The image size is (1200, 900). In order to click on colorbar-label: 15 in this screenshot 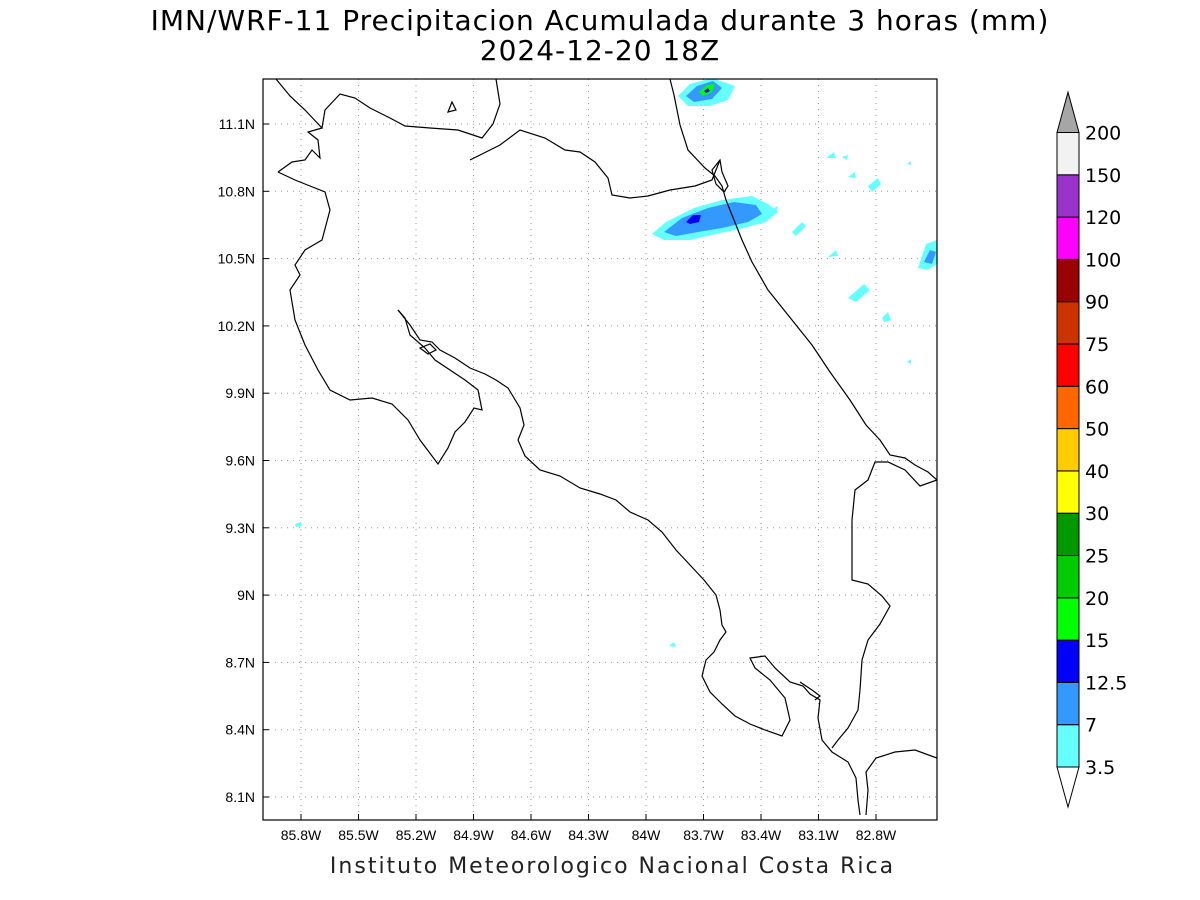, I will do `click(1097, 641)`.